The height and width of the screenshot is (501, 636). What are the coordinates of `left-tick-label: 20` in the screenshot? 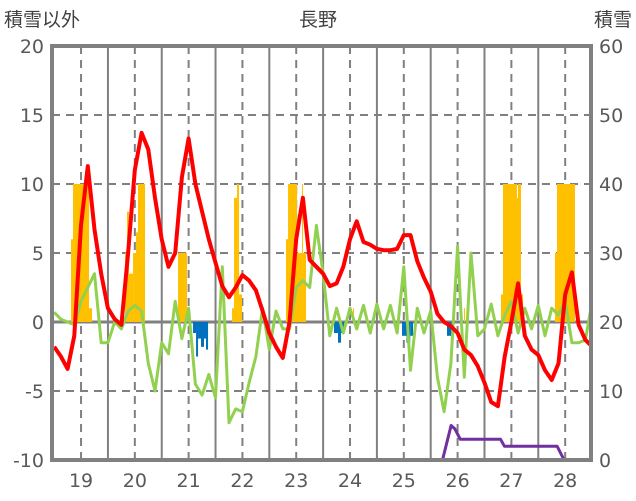 It's located at (32, 47).